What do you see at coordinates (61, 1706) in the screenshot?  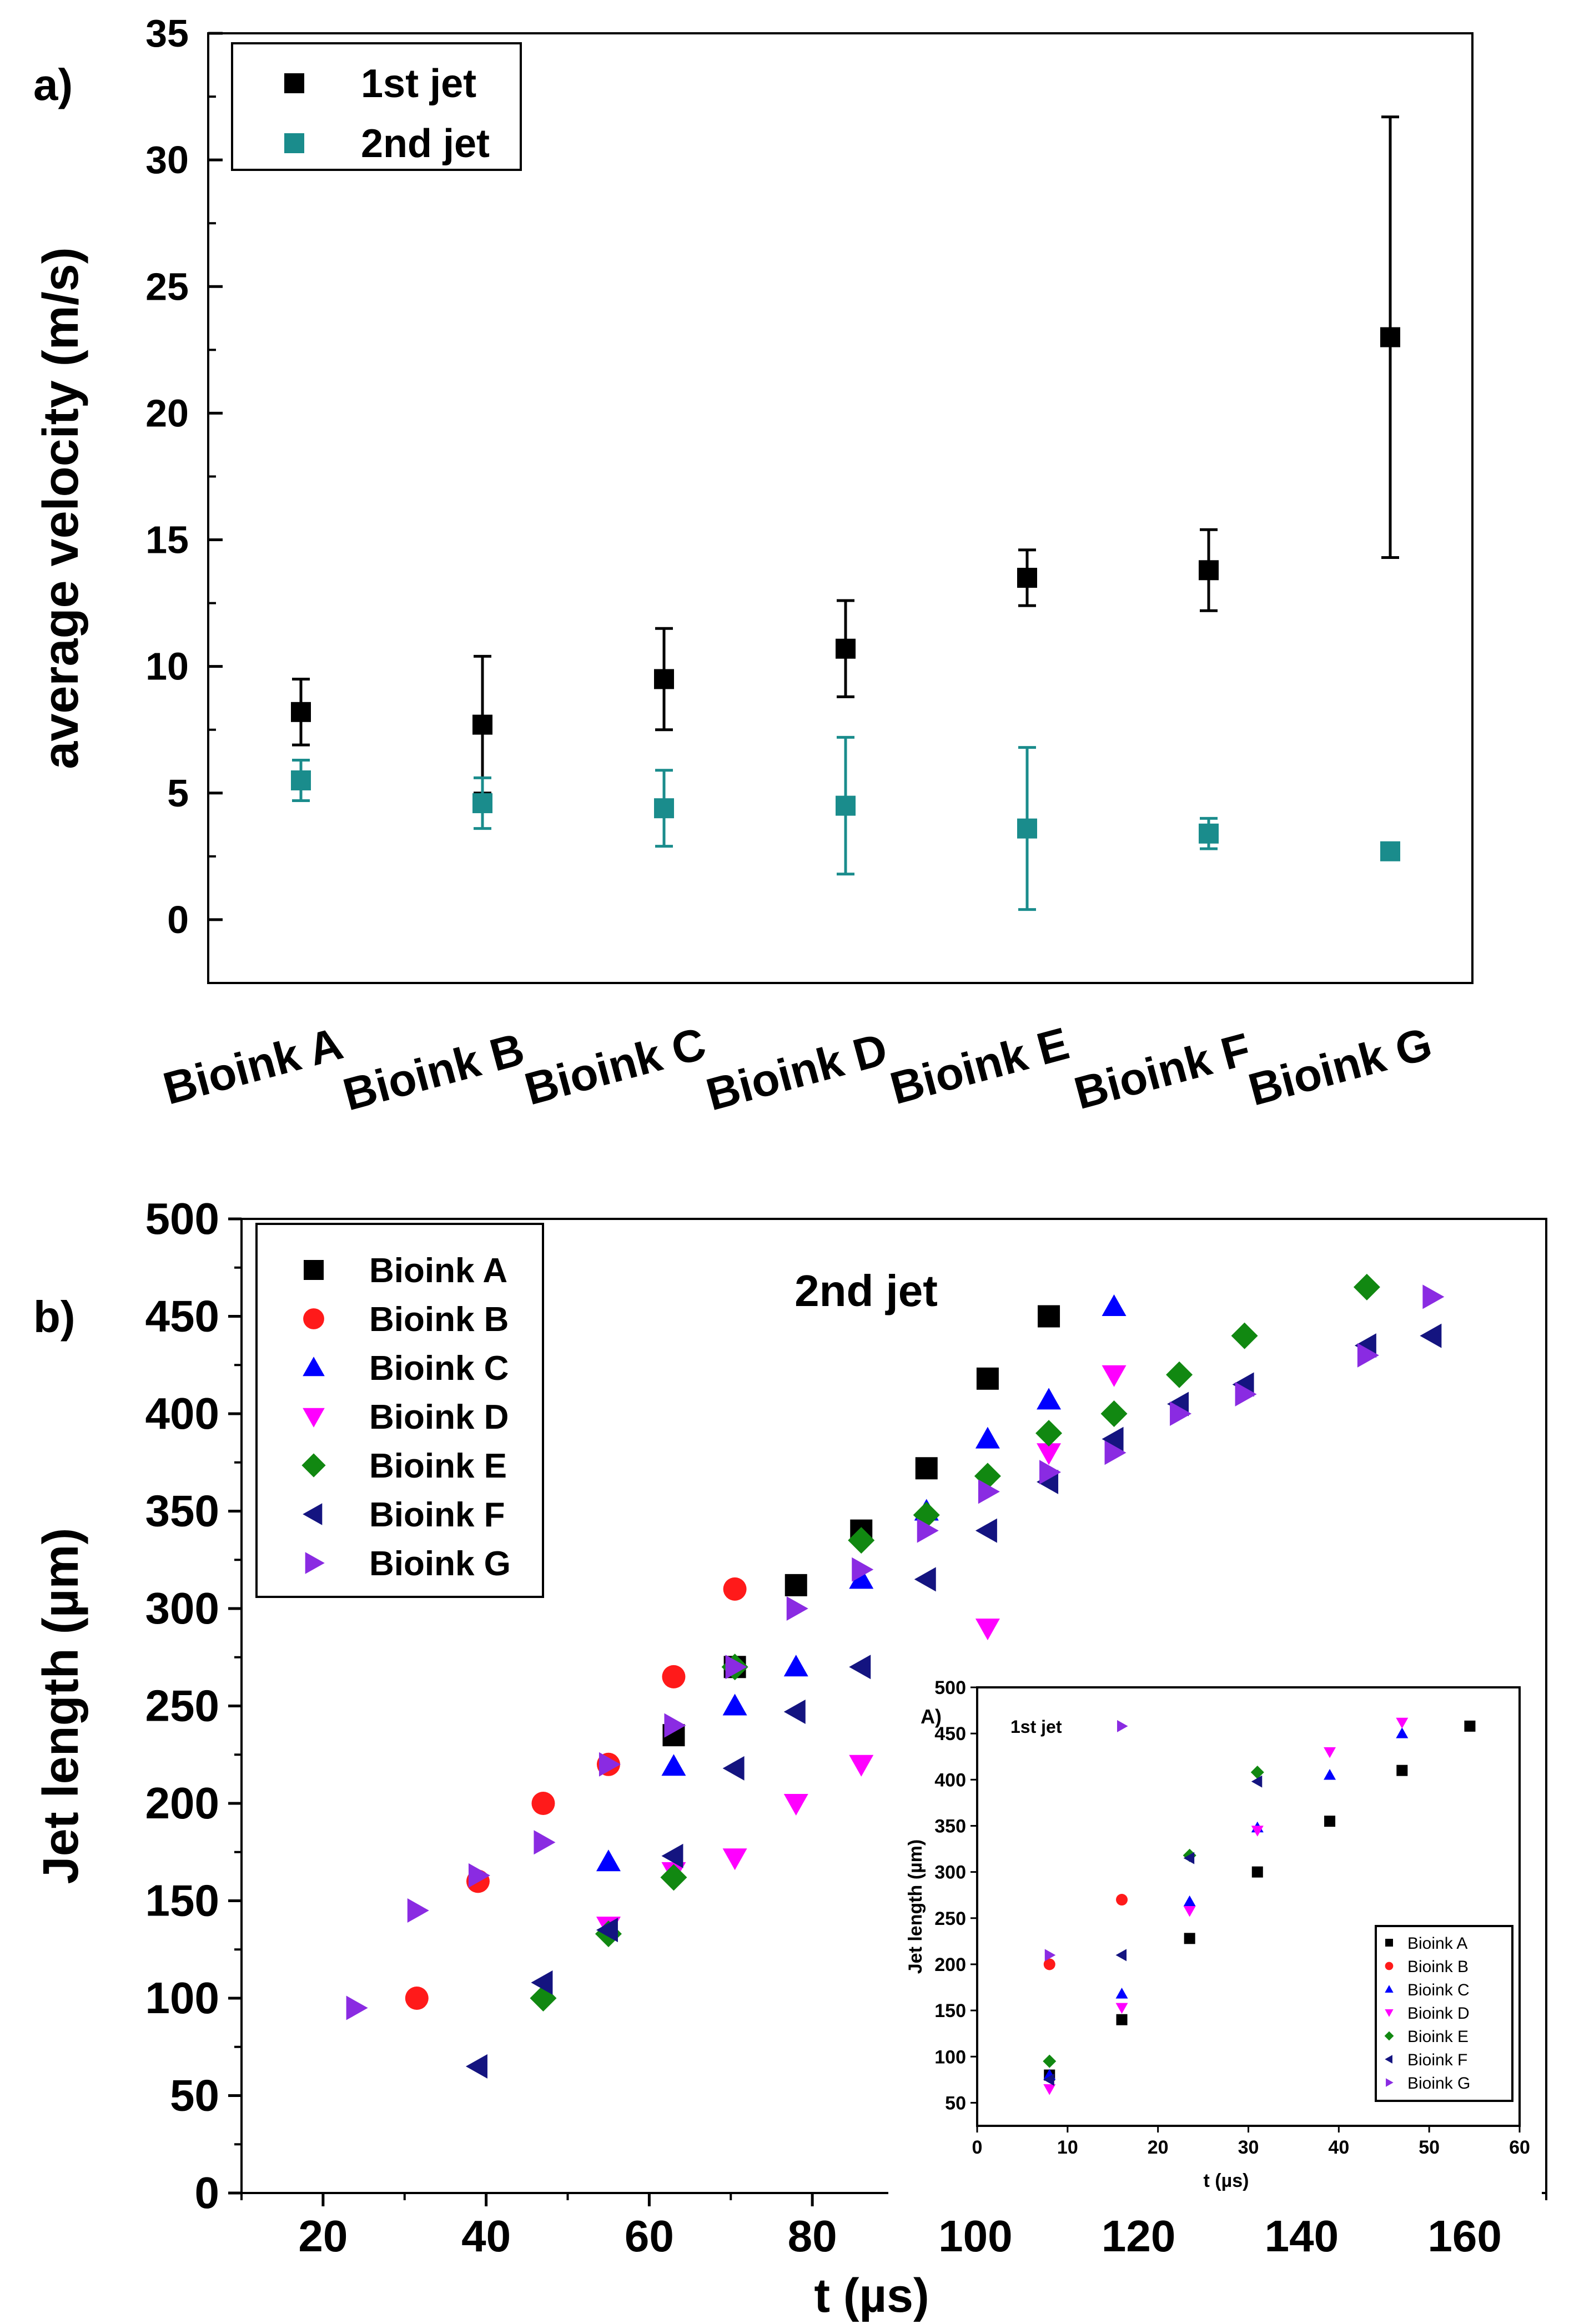 I see `panel-b-y-axis-label: Jet length (µm)` at bounding box center [61, 1706].